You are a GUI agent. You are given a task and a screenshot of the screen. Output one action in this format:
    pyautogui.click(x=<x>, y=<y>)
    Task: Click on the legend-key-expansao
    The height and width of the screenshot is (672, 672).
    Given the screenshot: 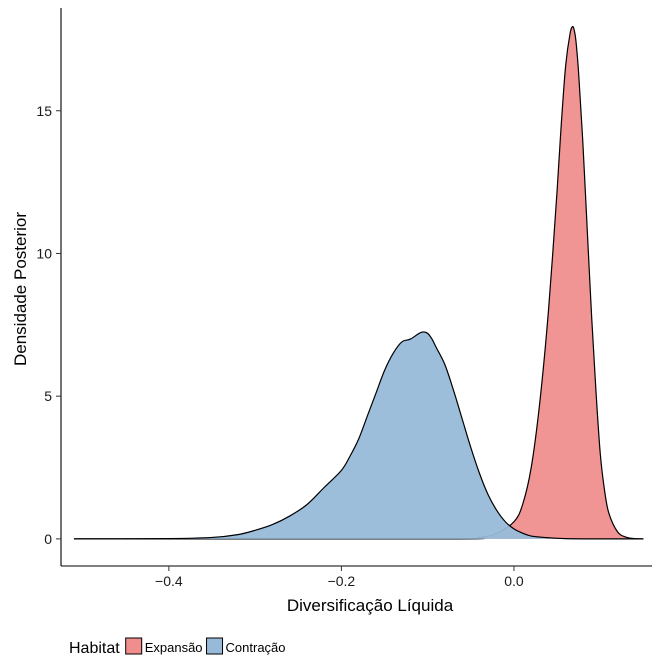 What is the action you would take?
    pyautogui.click(x=134, y=646)
    